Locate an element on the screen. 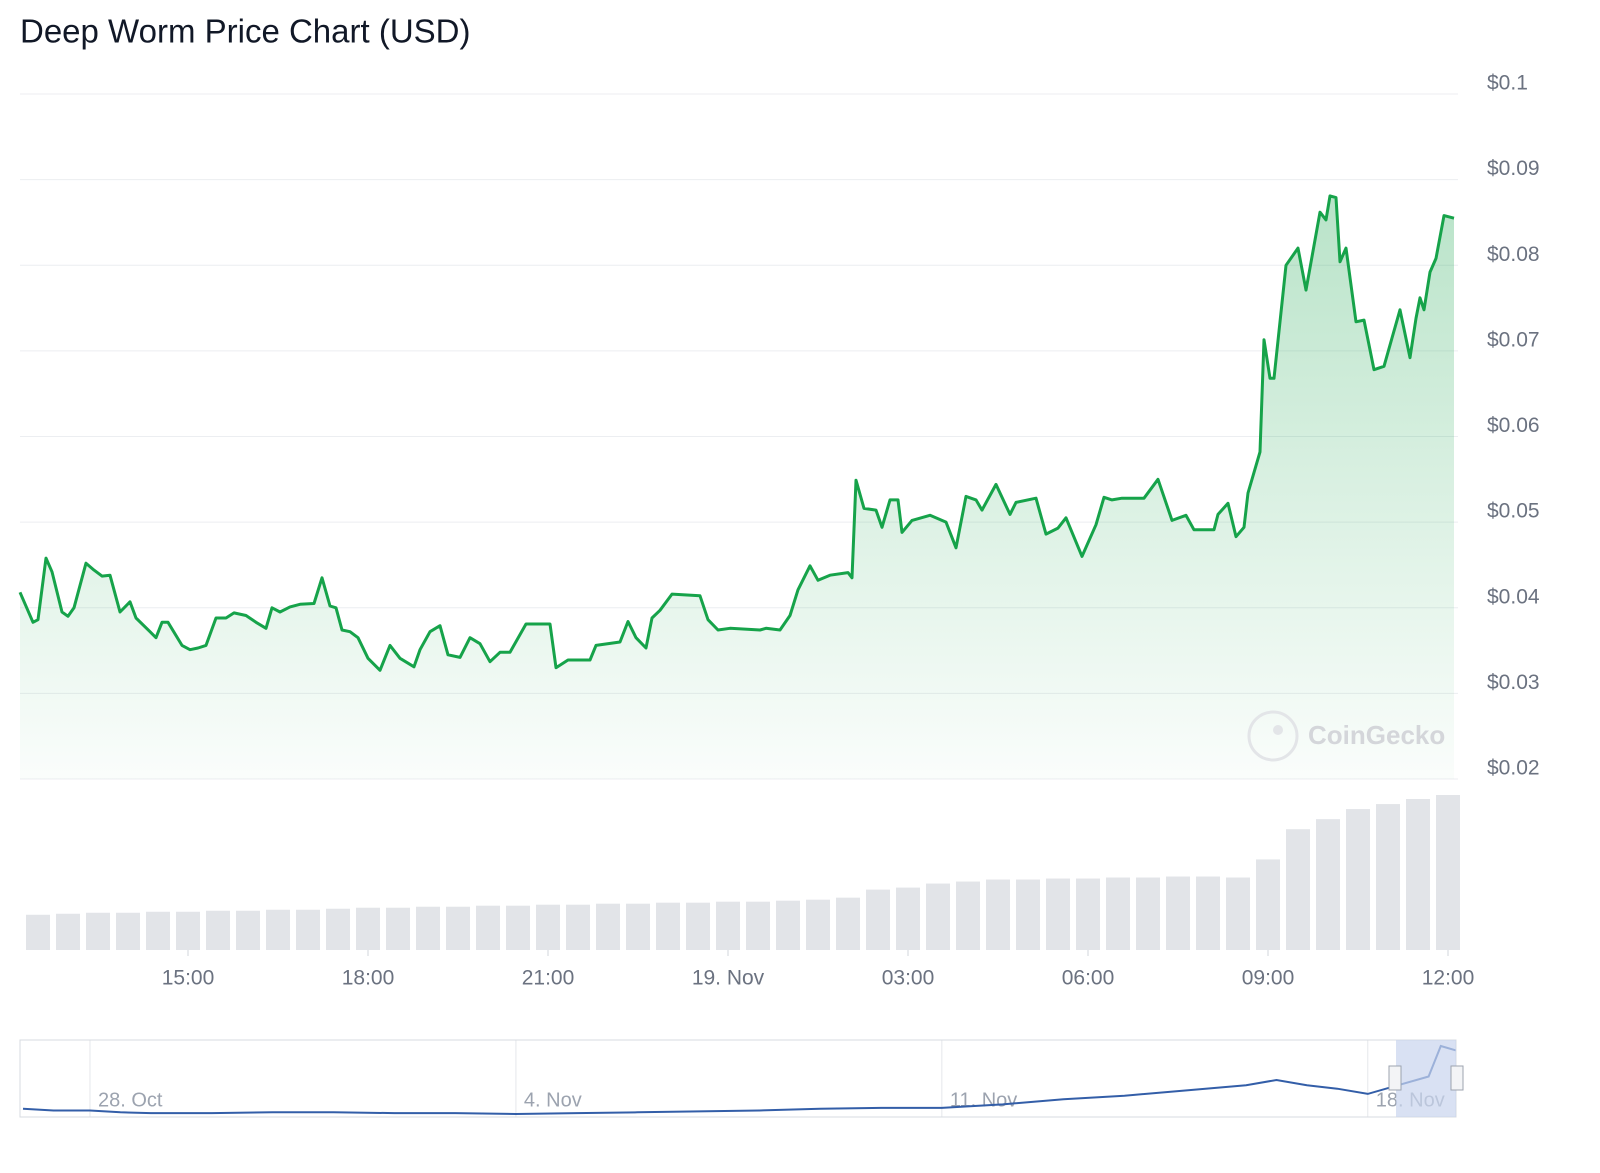  chart-title: Deep Worm Price Chart (USD) is located at coordinates (245, 31).